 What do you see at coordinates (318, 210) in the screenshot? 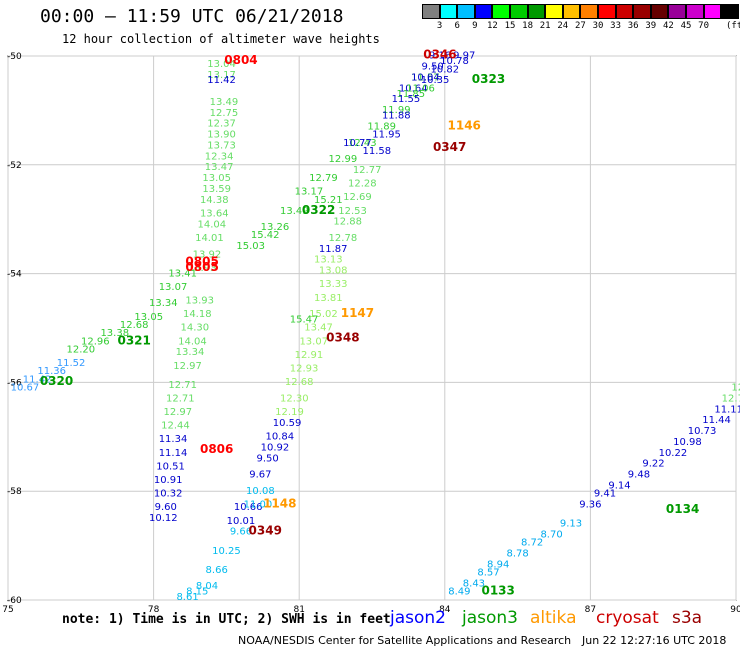
I see `time-annotation: 0322` at bounding box center [318, 210].